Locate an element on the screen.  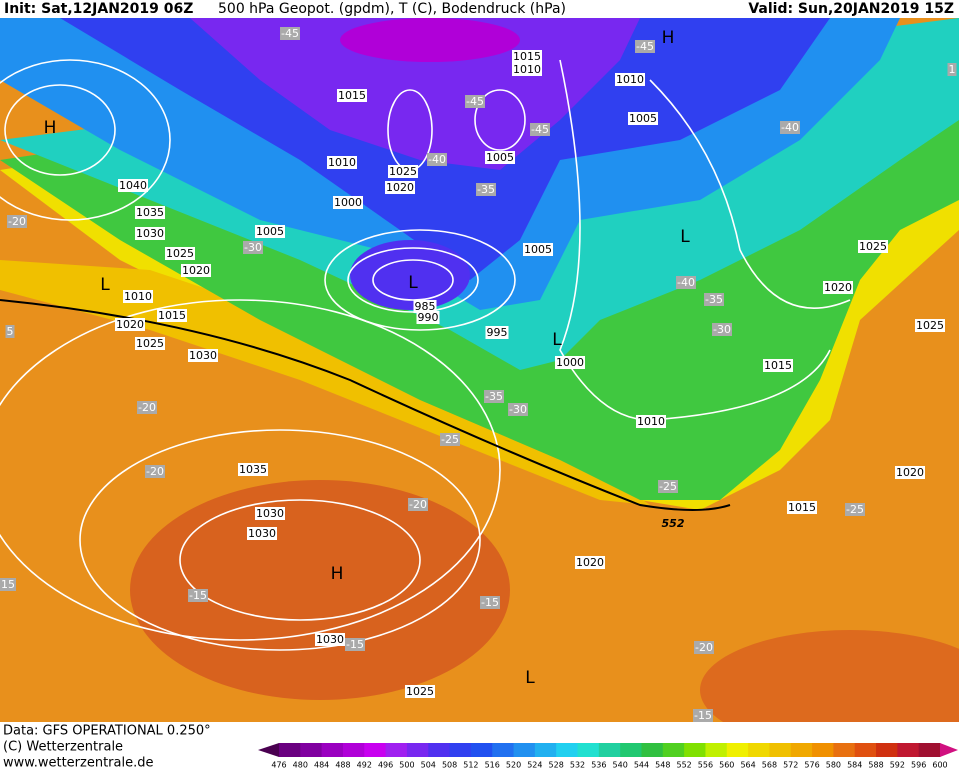
colorbar-label: 560 is located at coordinates (726, 765).